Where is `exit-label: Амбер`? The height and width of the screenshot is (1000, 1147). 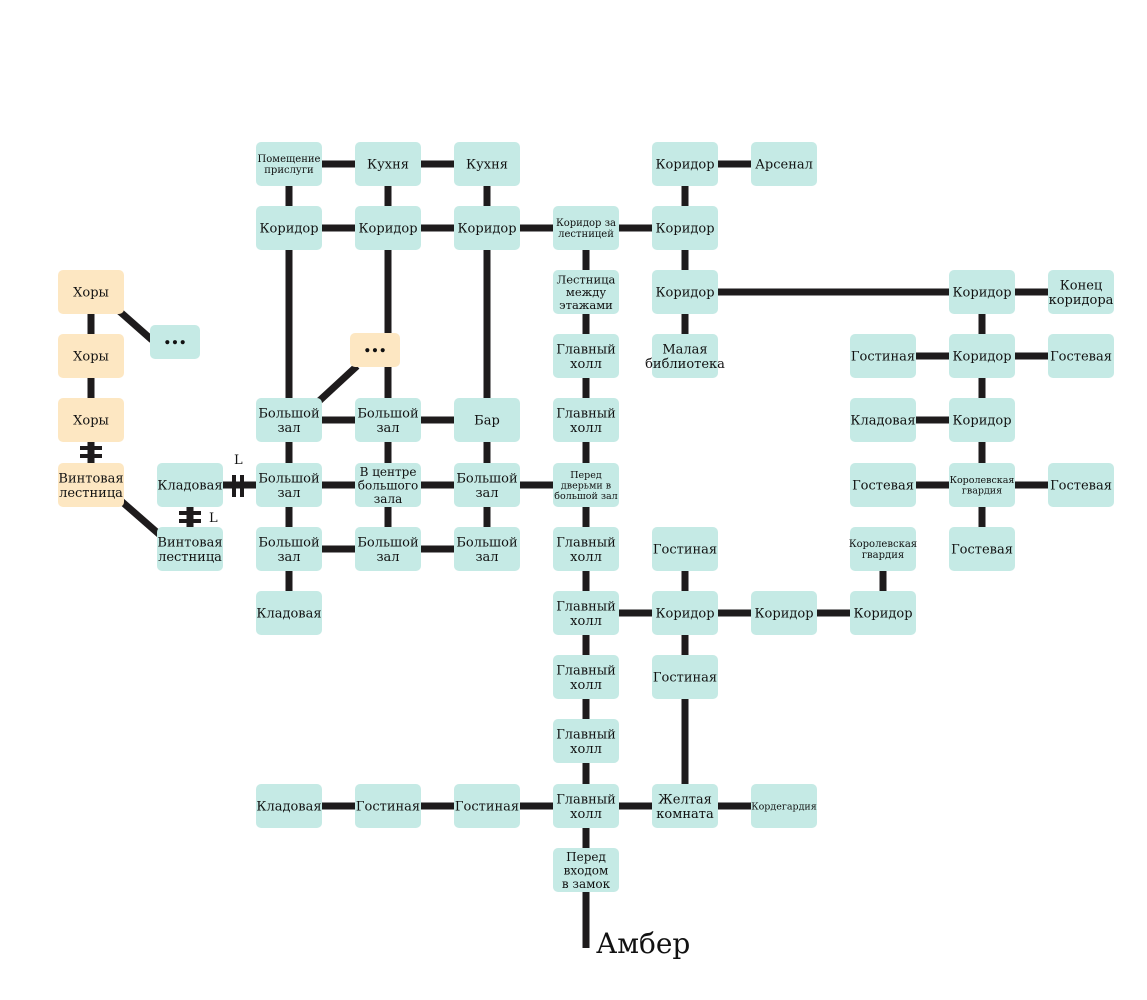 exit-label: Амбер is located at coordinates (643, 943).